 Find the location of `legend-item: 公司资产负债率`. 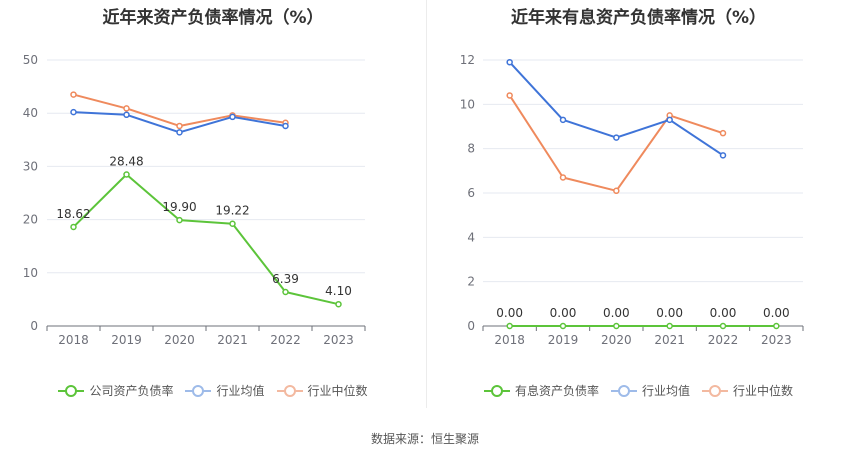

legend-item: 公司资产负债率 is located at coordinates (115, 390).